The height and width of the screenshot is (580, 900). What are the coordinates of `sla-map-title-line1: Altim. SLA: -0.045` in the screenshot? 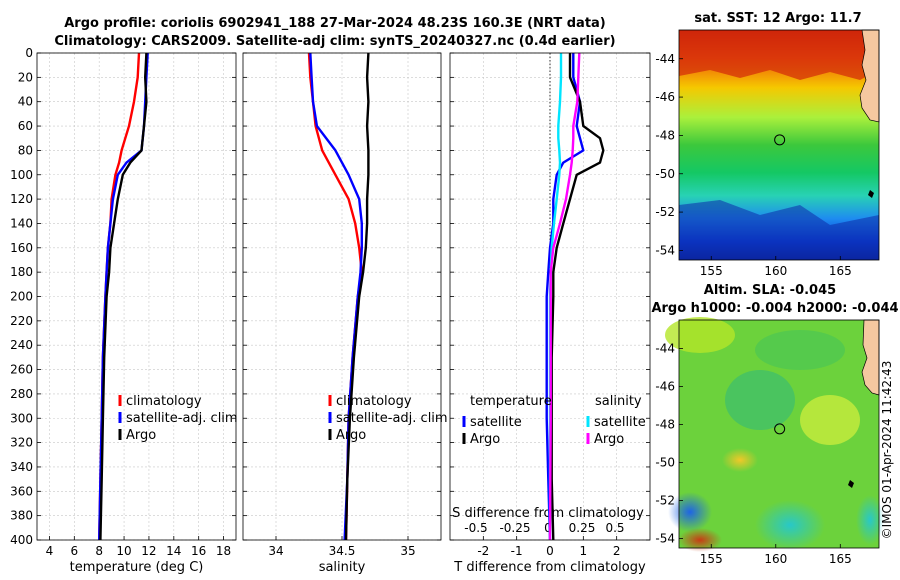 It's located at (770, 290).